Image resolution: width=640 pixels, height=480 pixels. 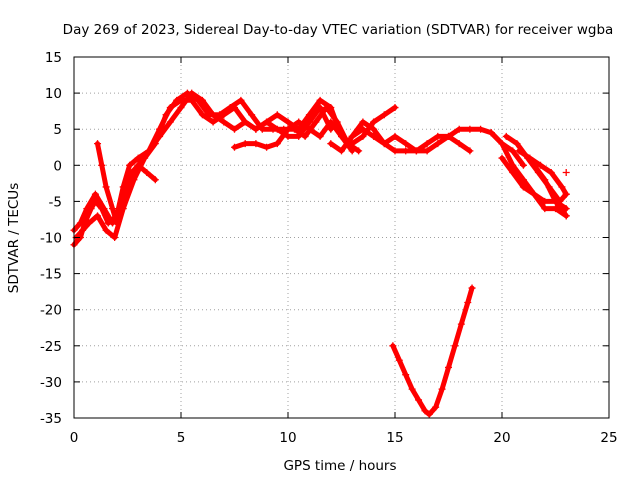 I want to click on y-tick-label: 0, so click(x=57, y=166).